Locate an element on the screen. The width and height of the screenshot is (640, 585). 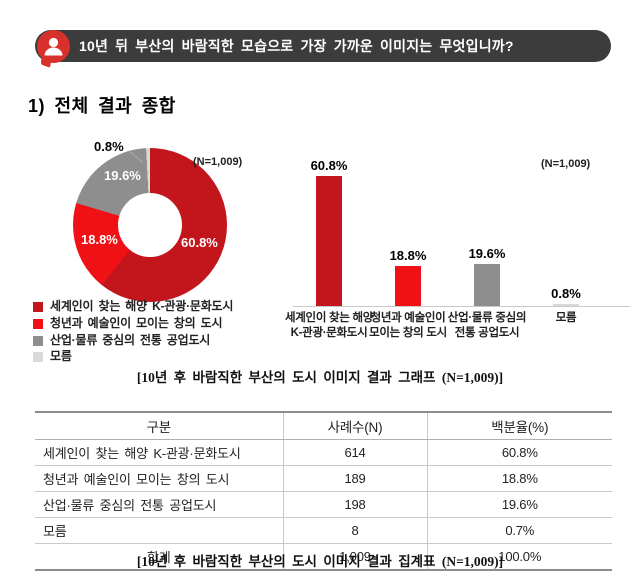
col-header-category: 구분 is located at coordinates (159, 425).